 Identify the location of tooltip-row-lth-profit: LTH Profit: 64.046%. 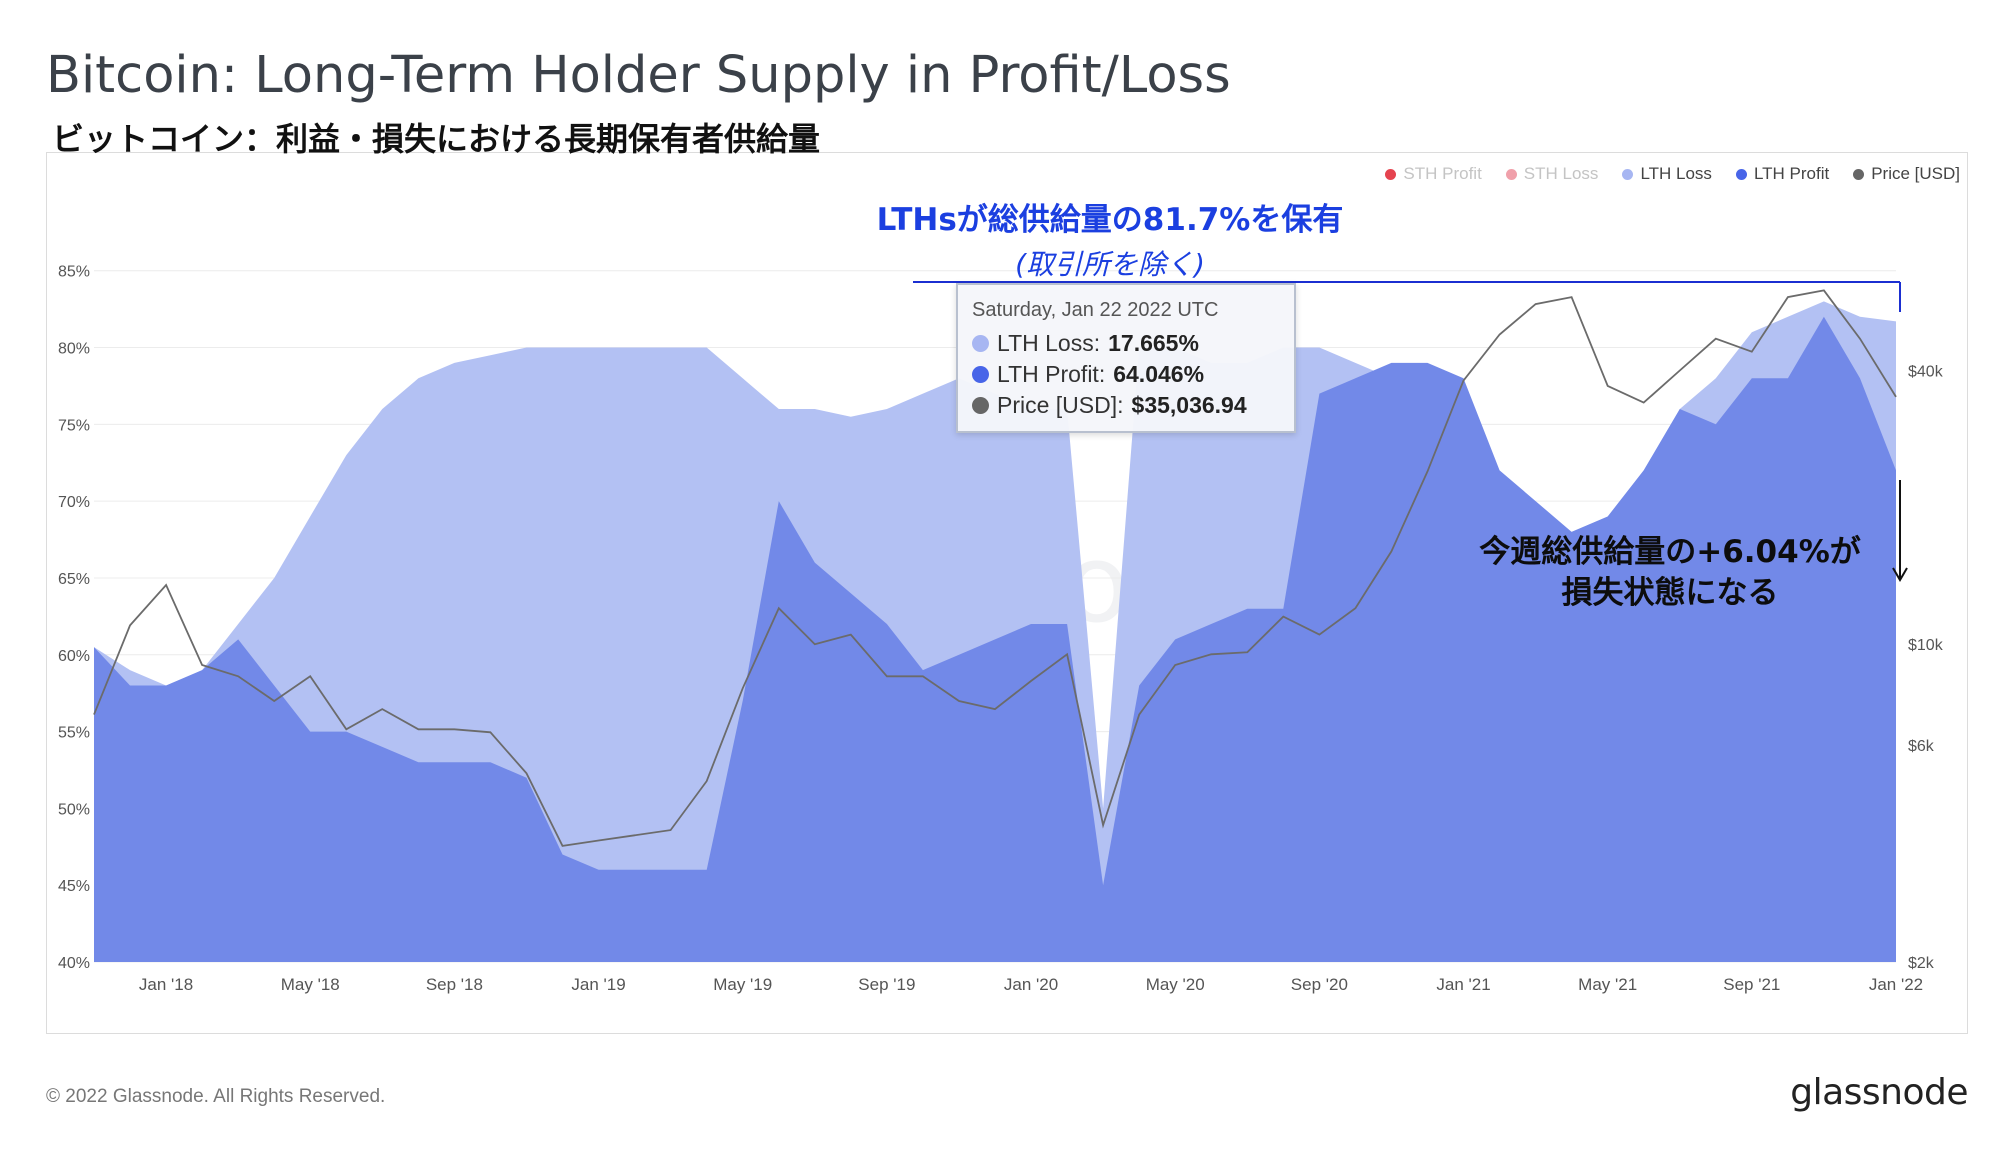
(1133, 374).